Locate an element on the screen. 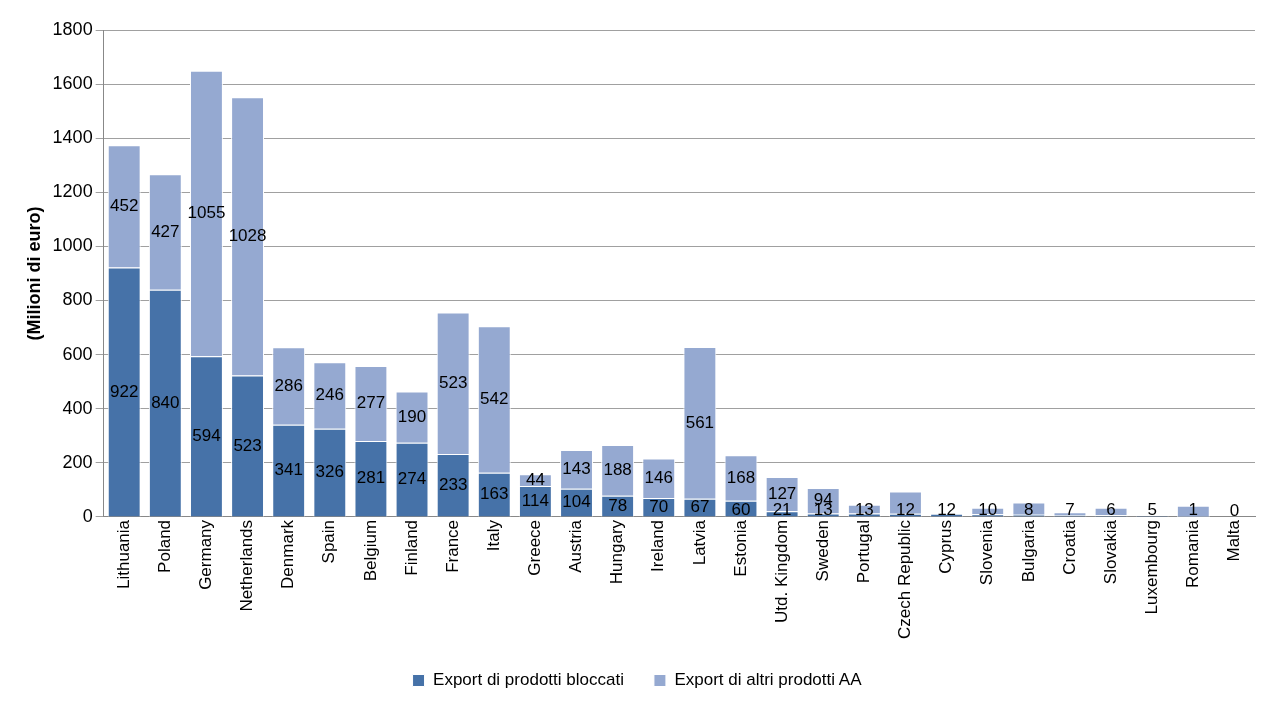 The width and height of the screenshot is (1275, 709). data-label: 542 is located at coordinates (494, 399).